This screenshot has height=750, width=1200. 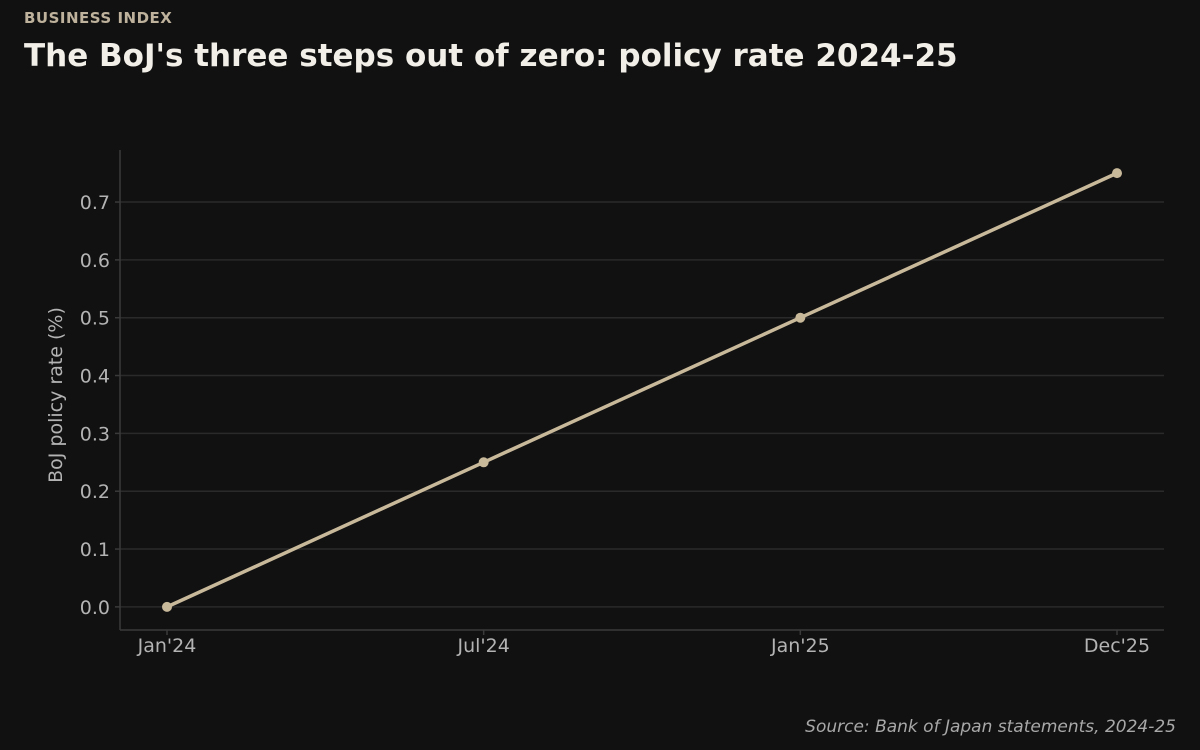 What do you see at coordinates (95, 405) in the screenshot?
I see `y-tick-labels: 0.0 0.1 0.2 0.3 0.4 0.5 0.6 0.7` at bounding box center [95, 405].